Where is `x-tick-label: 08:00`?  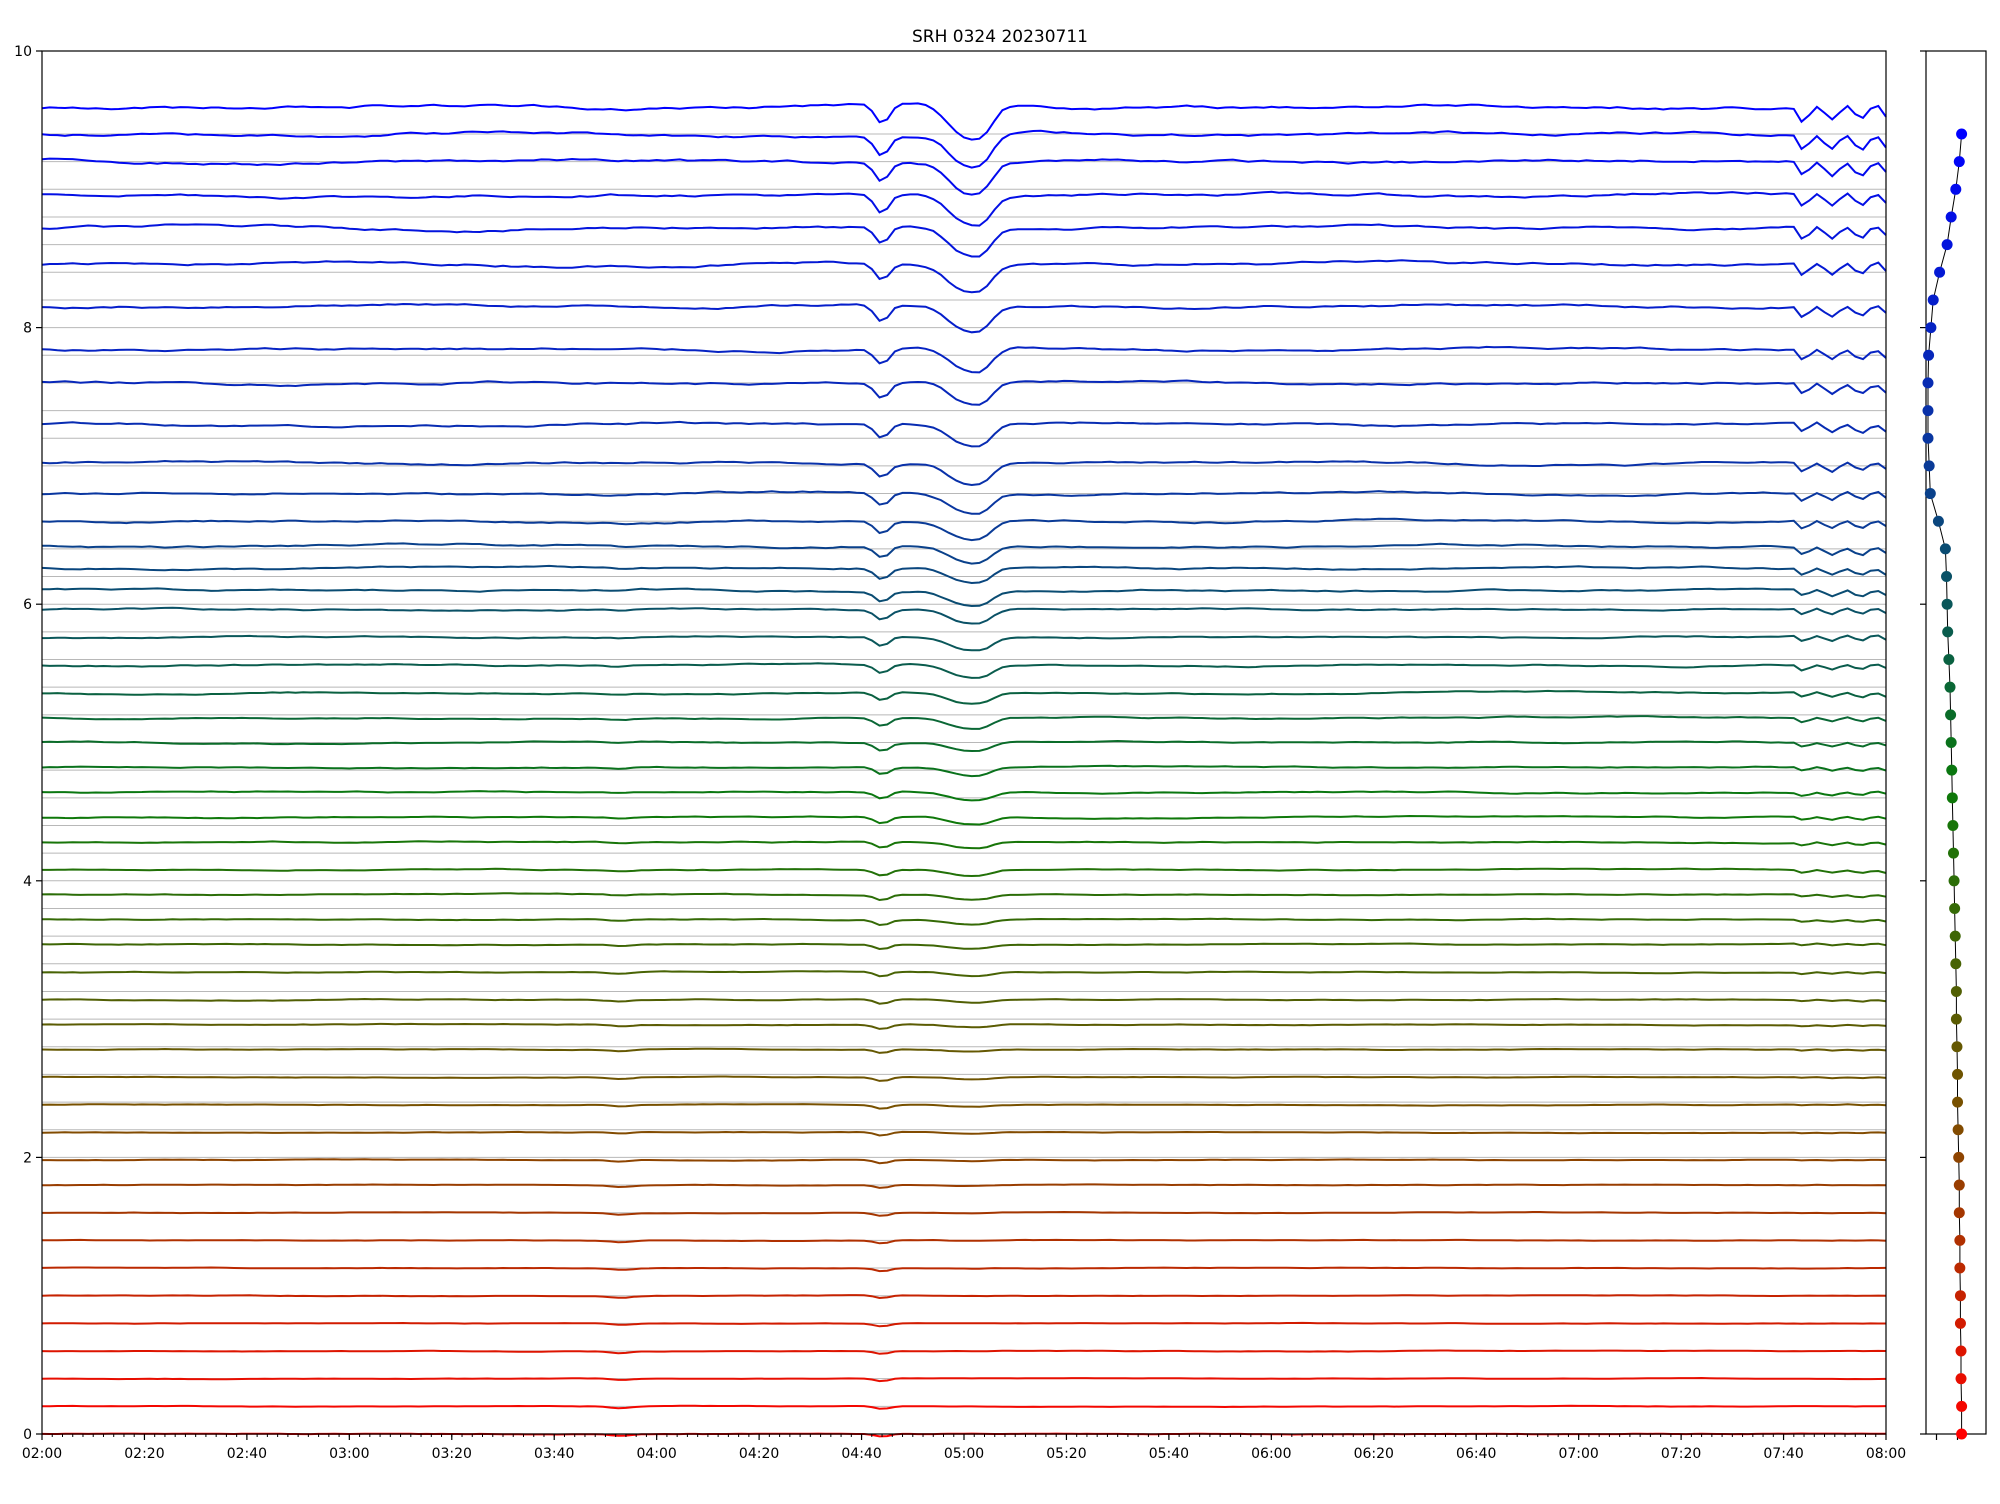 x-tick-label: 08:00 is located at coordinates (1886, 1454).